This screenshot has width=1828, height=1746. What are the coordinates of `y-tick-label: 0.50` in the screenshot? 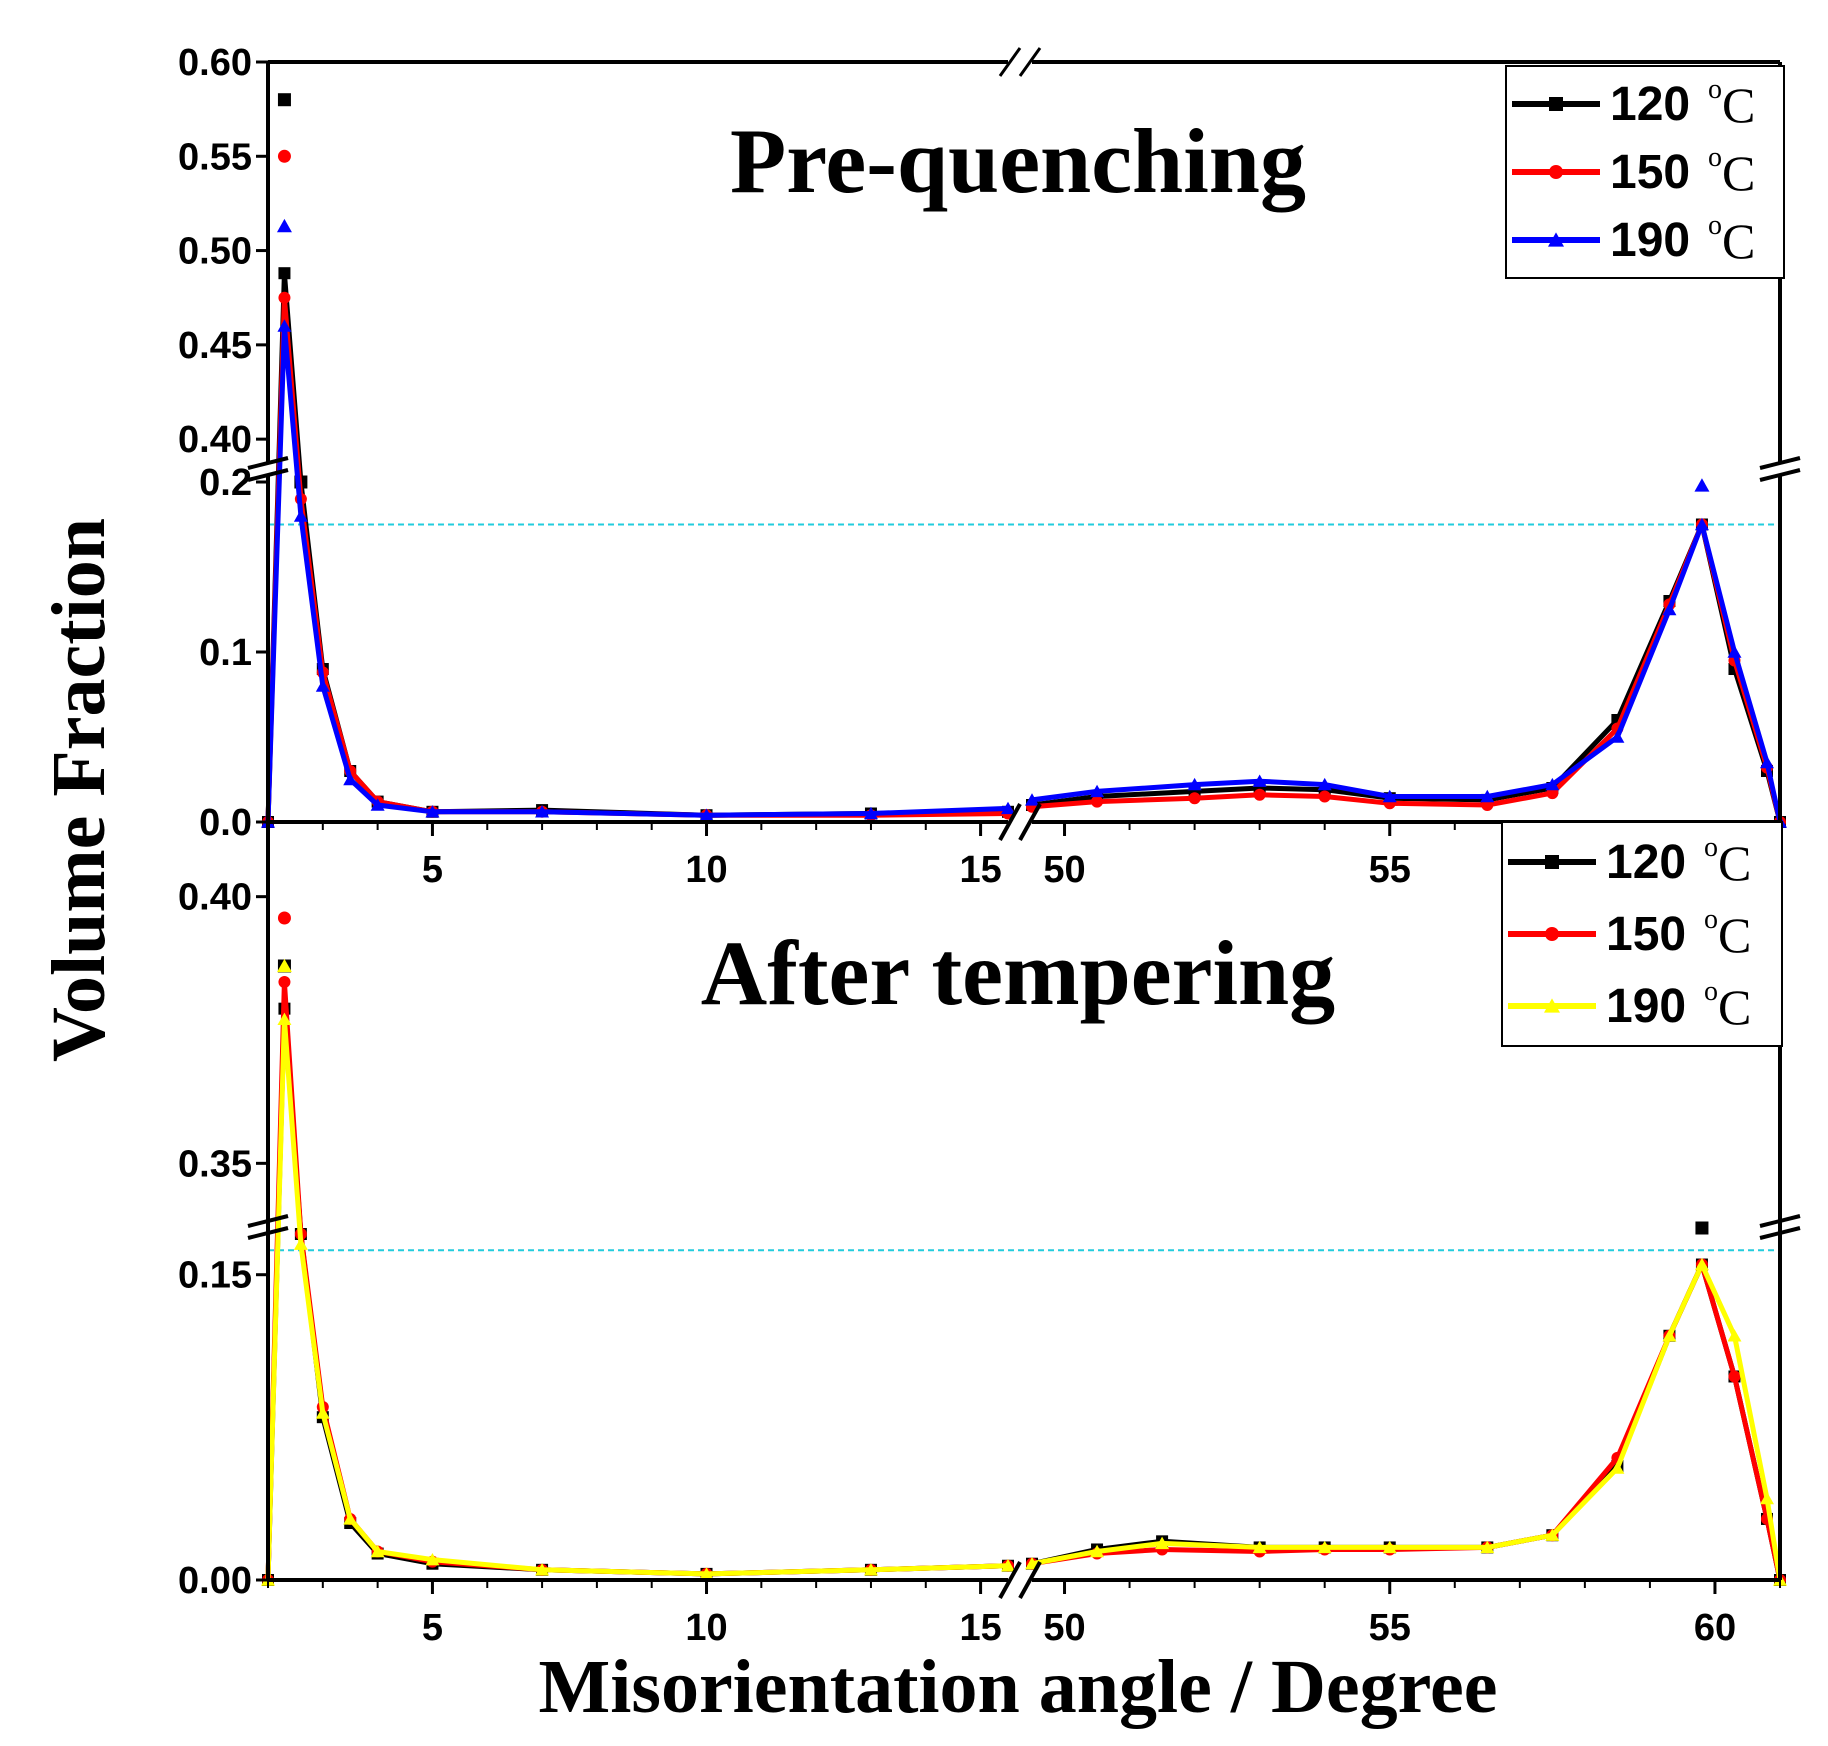 It's located at (215, 252).